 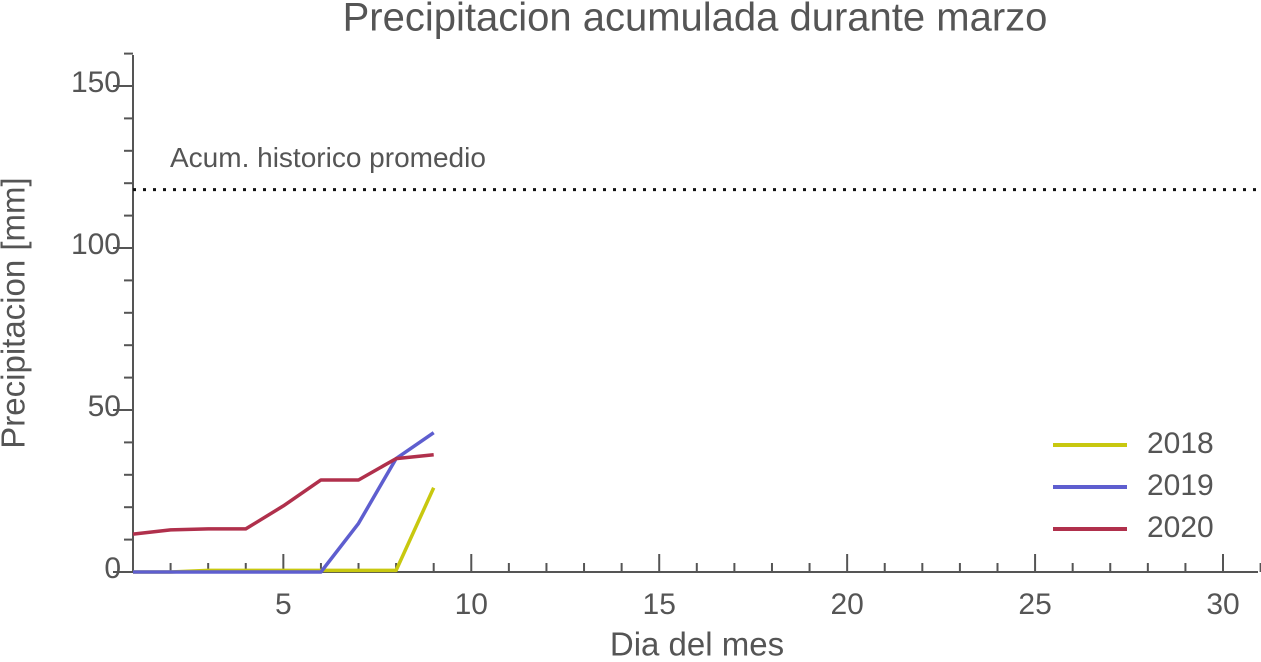 What do you see at coordinates (1180, 527) in the screenshot?
I see `legend-label: 2020` at bounding box center [1180, 527].